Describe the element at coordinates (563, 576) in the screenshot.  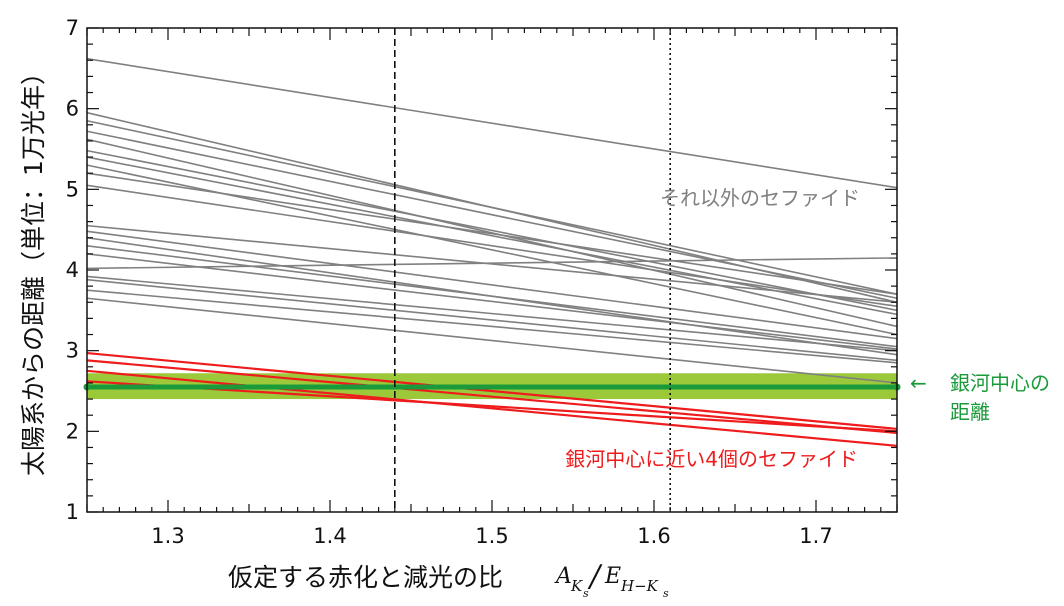
I see `formula-a: A` at that location.